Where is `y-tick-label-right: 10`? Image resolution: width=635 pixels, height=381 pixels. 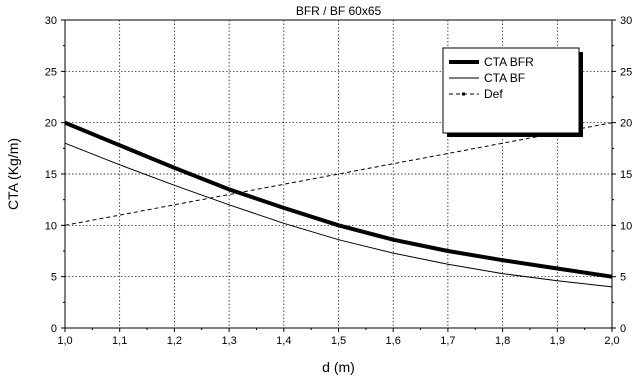 y-tick-label-right: 10 is located at coordinates (626, 226).